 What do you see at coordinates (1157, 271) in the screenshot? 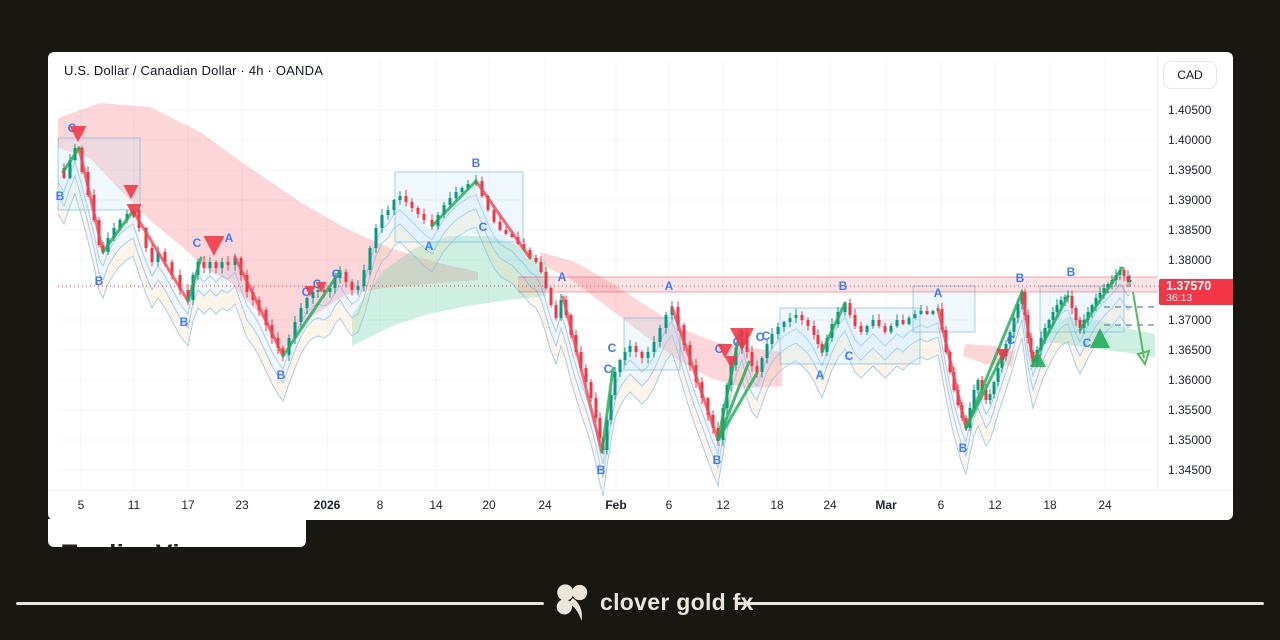
I see `axis-separator-vertical` at bounding box center [1157, 271].